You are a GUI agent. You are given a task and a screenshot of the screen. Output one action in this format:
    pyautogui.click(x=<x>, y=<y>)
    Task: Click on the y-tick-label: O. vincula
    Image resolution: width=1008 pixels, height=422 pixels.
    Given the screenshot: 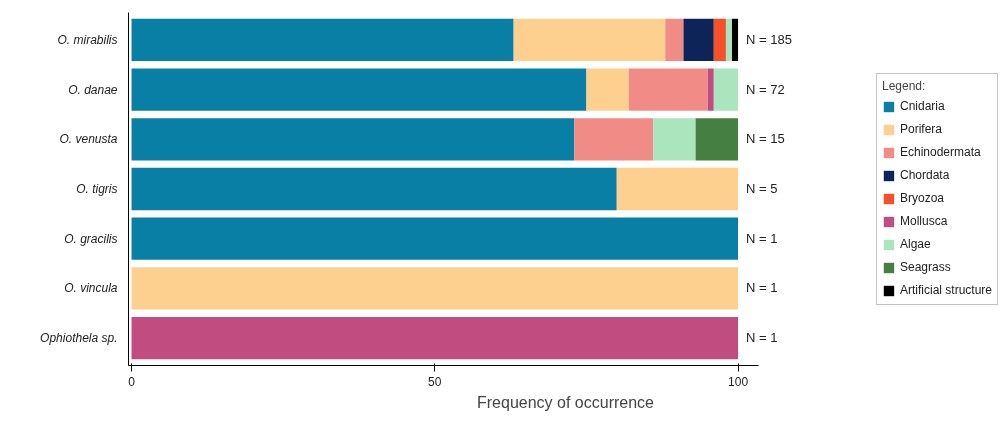 What is the action you would take?
    pyautogui.click(x=91, y=288)
    